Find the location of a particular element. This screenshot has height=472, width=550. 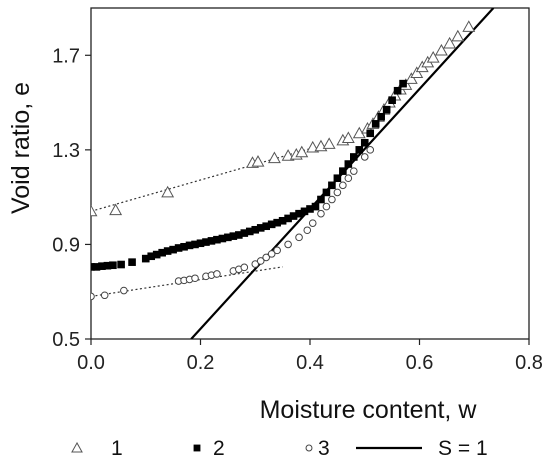

legend-marker-open-circle is located at coordinates (309, 448).